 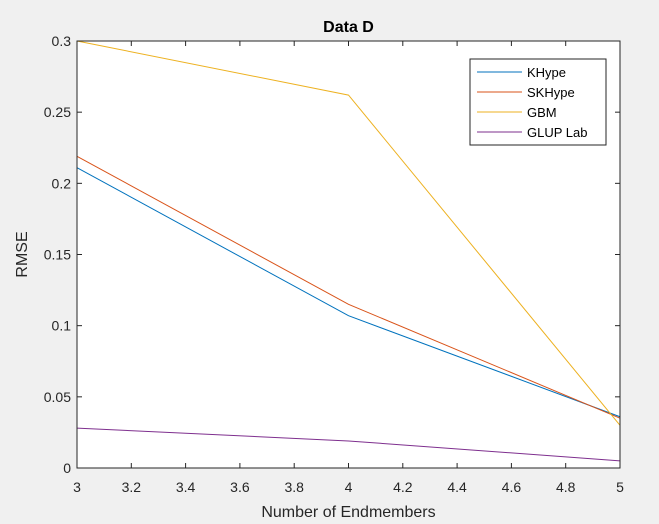 What do you see at coordinates (457, 487) in the screenshot?
I see `x-tick-label: 4.4` at bounding box center [457, 487].